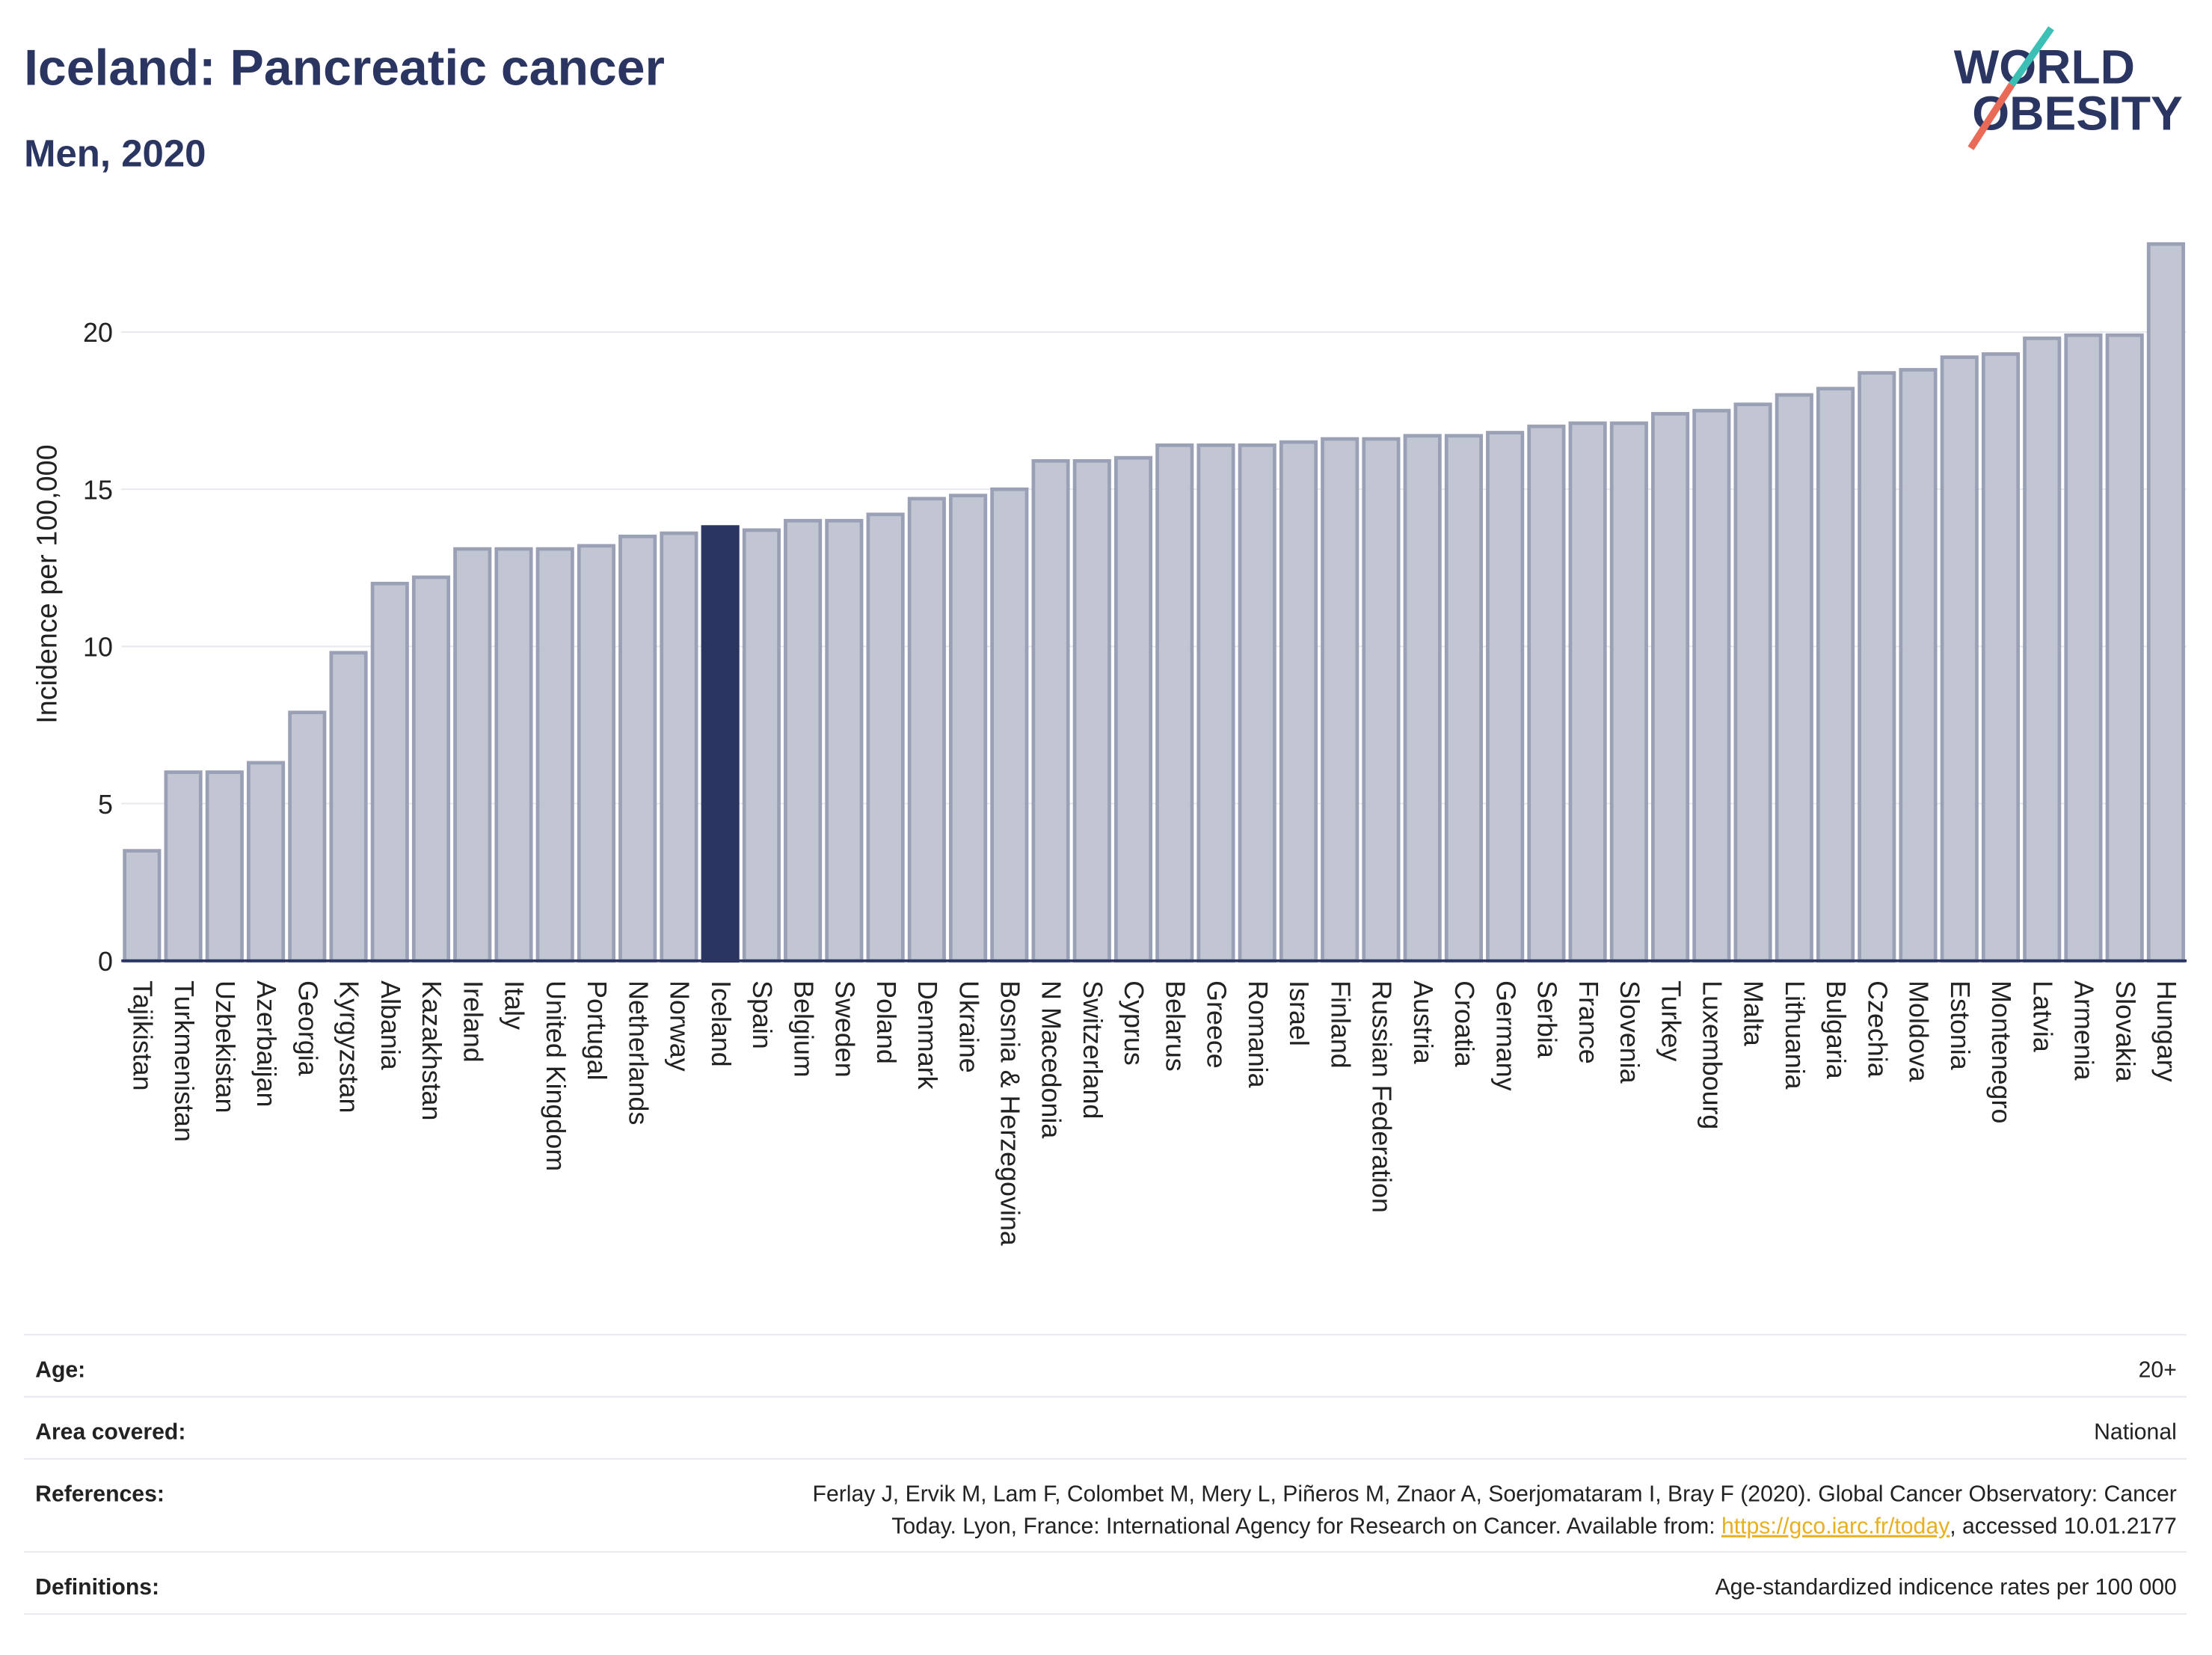 The height and width of the screenshot is (1655, 2212). Describe the element at coordinates (927, 1034) in the screenshot. I see `x-tick-label: Denmark` at that location.